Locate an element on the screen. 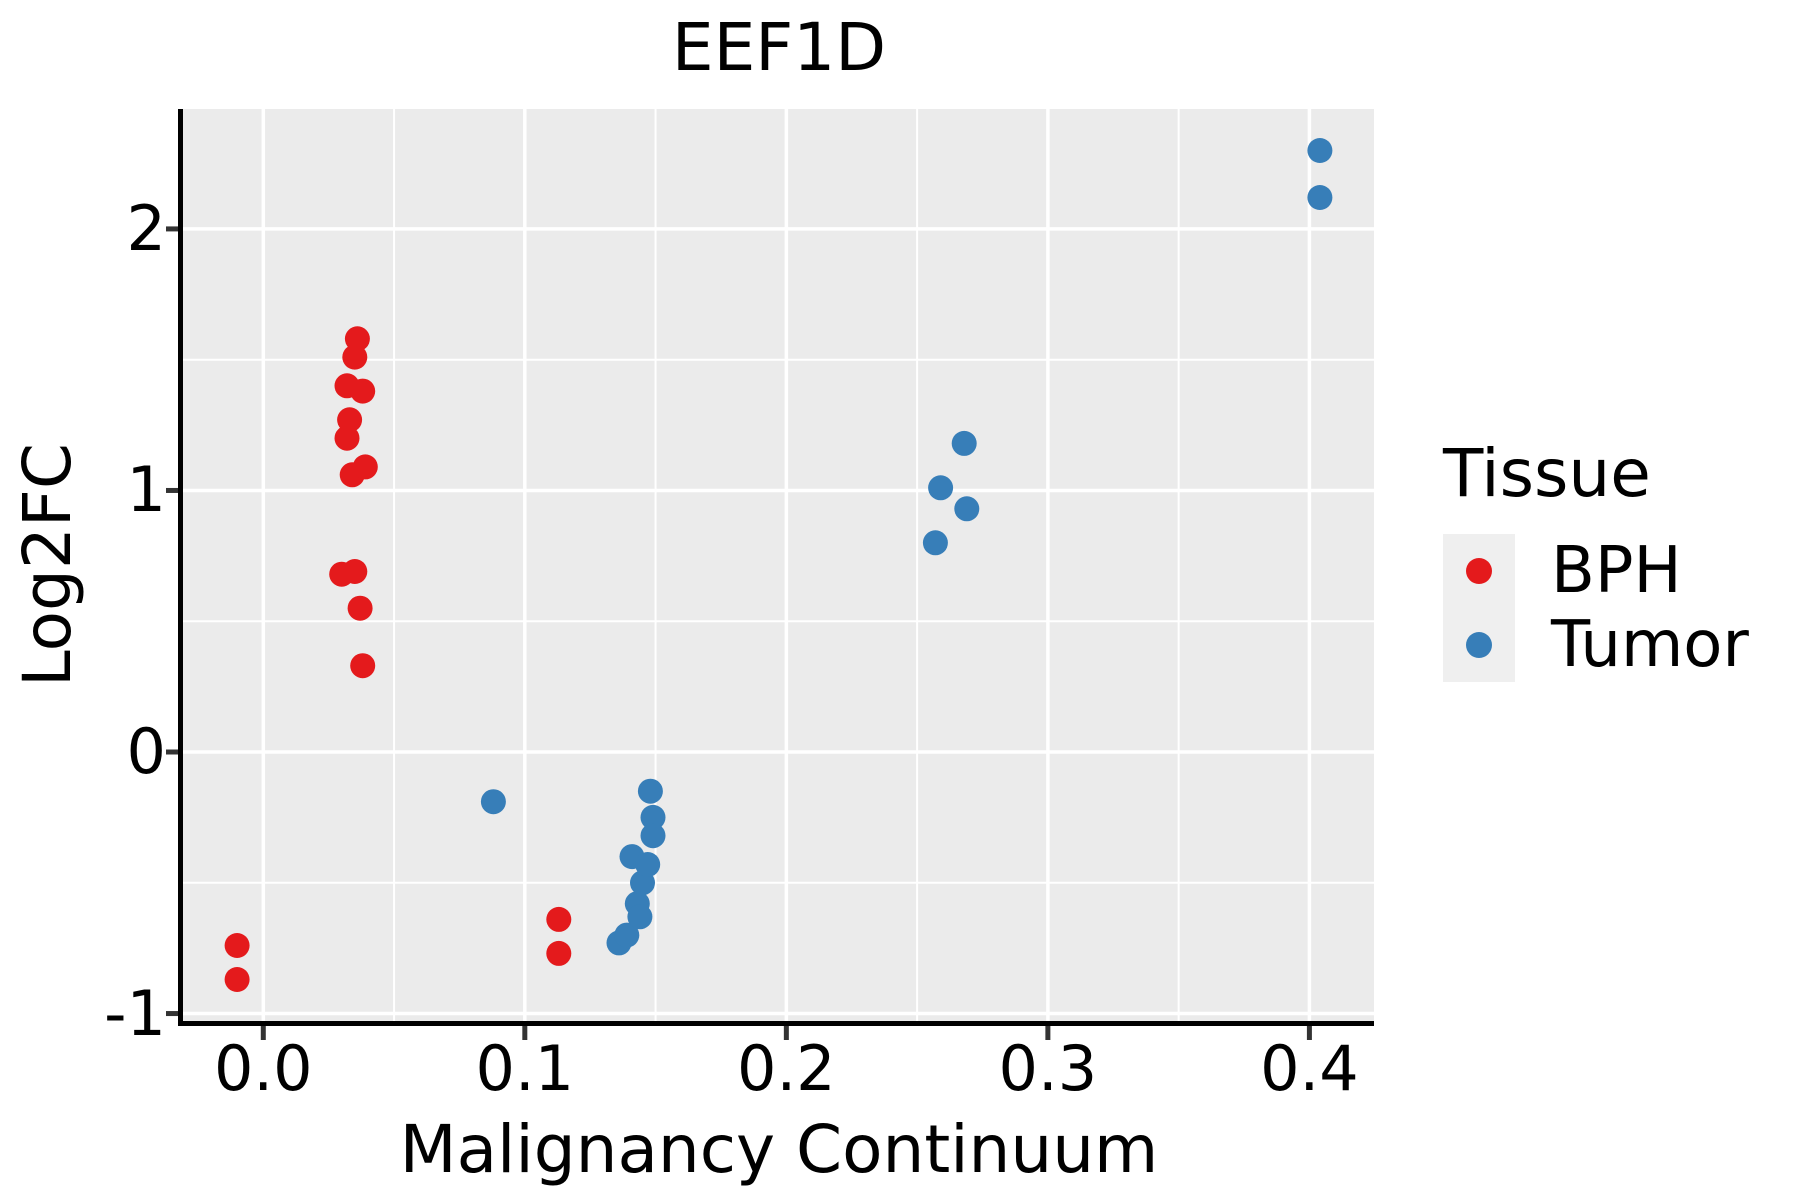  x-tick-label: 0.3 is located at coordinates (1048, 1068).